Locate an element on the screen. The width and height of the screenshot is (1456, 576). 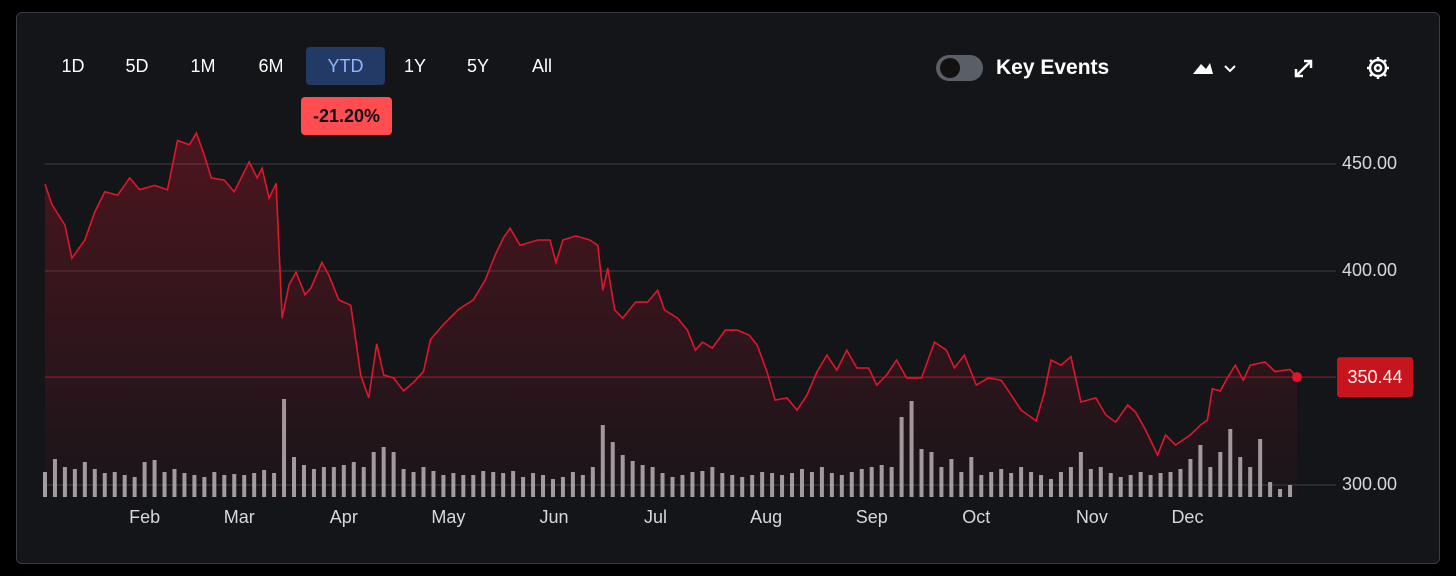
range-button: 1Y is located at coordinates (415, 66).